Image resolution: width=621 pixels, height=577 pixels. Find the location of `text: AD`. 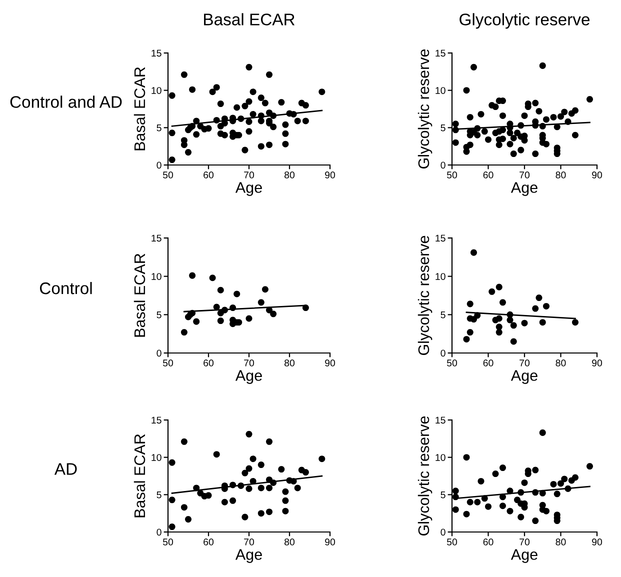

text: AD is located at coordinates (65, 469).